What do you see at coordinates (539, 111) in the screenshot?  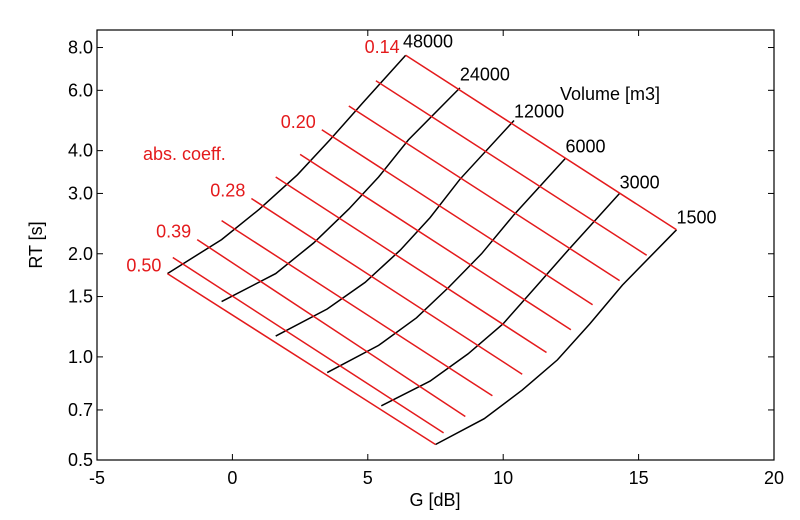 I see `volume-label: 12000` at bounding box center [539, 111].